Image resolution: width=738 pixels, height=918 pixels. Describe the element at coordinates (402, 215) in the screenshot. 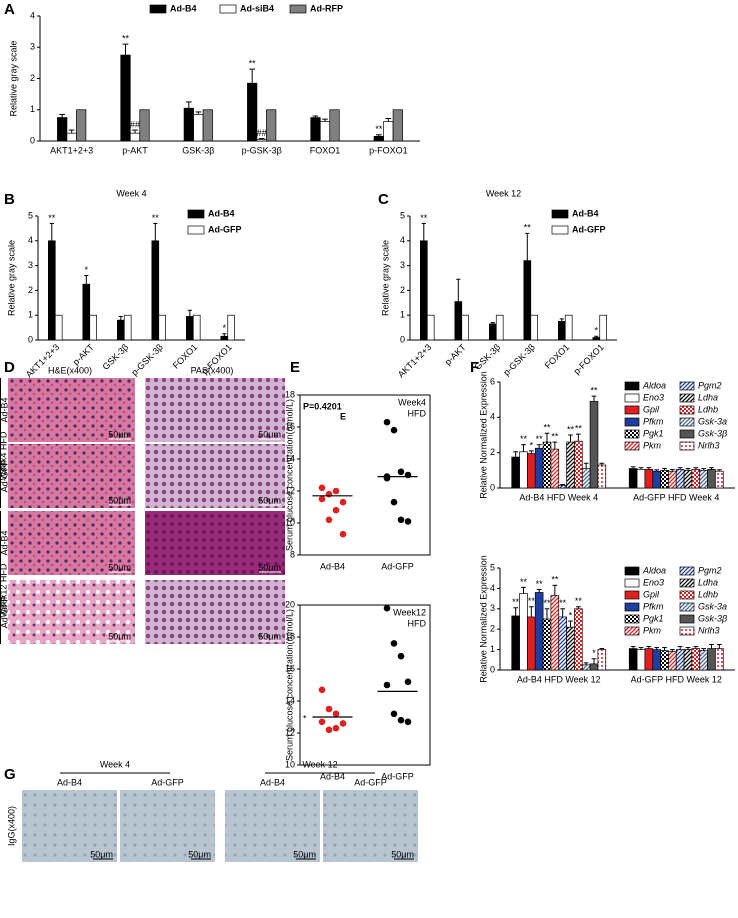

I see `y-tick-label: 5` at that location.